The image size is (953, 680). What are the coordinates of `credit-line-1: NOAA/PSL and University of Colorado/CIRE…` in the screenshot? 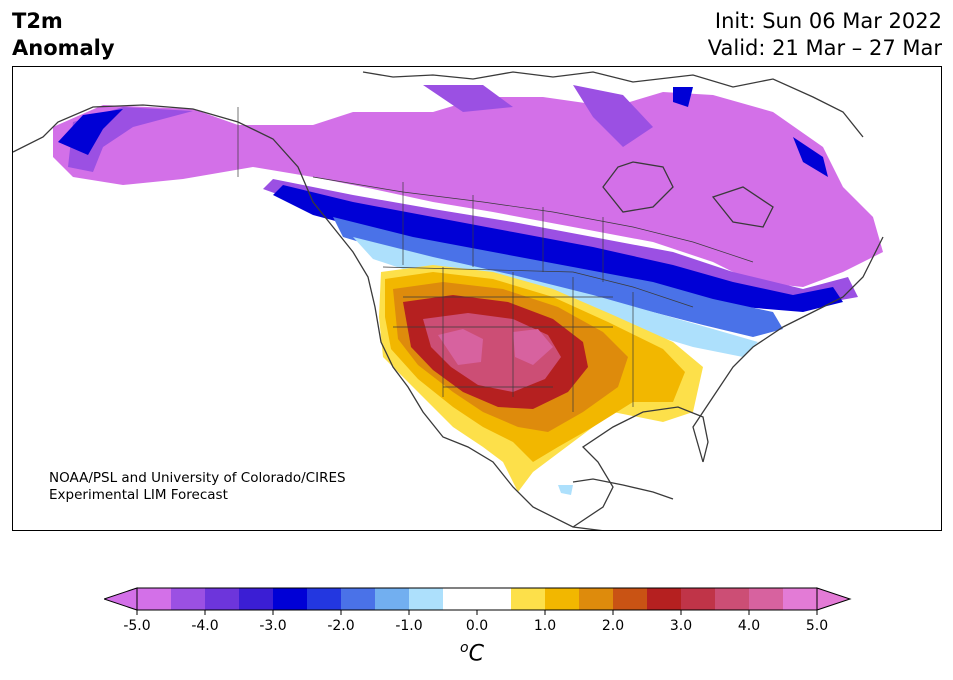 It's located at (197, 478).